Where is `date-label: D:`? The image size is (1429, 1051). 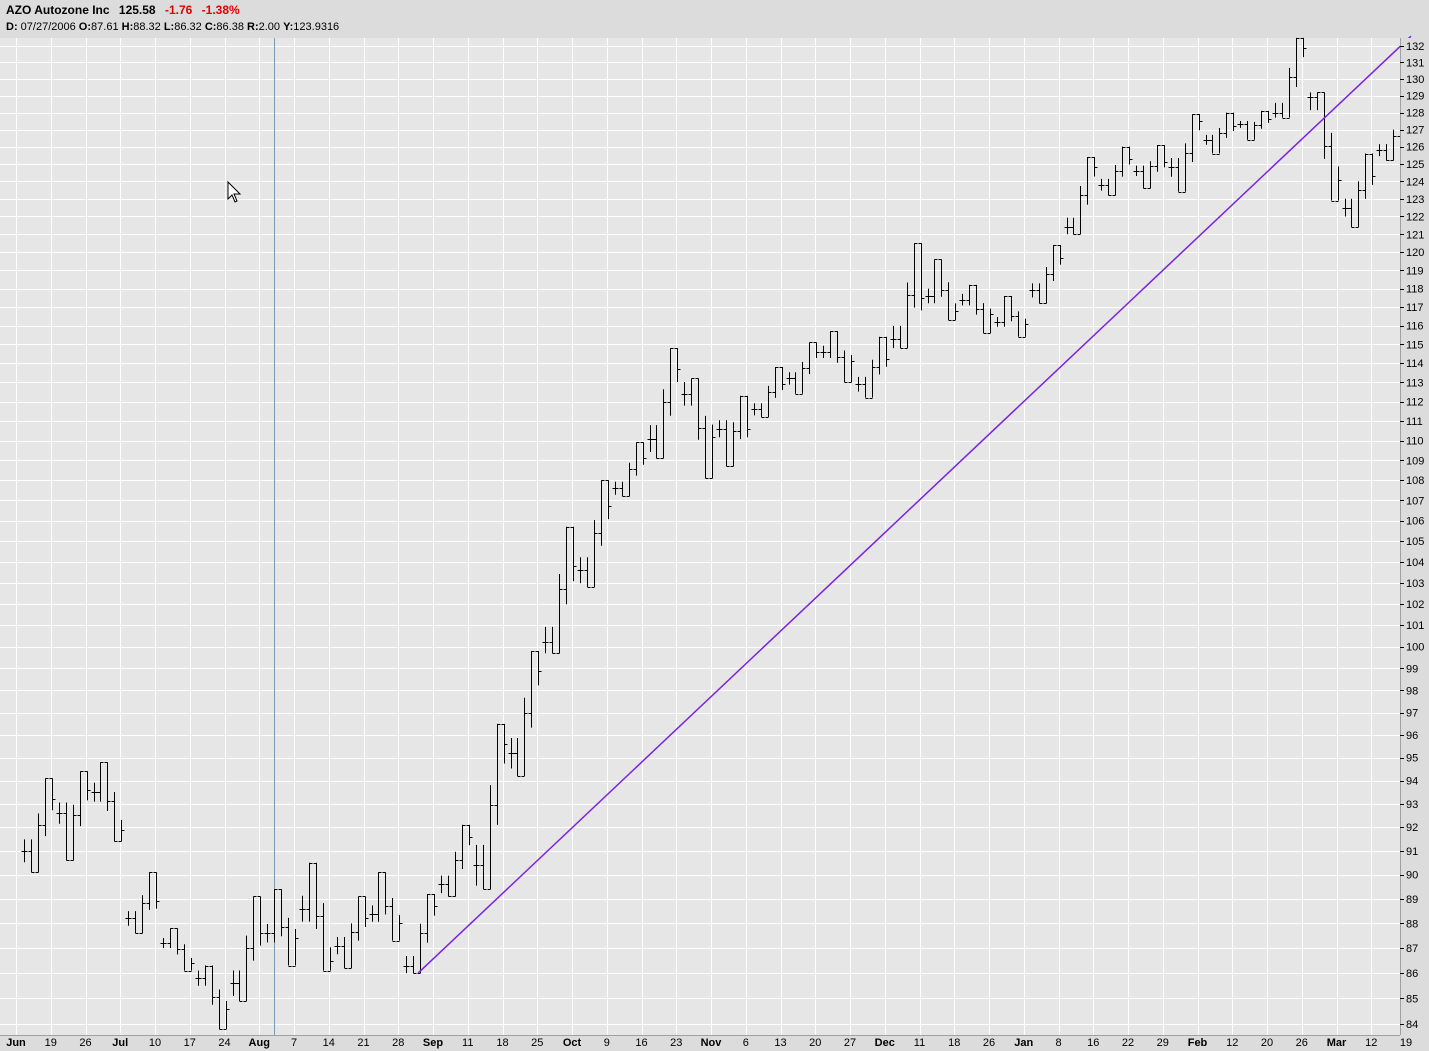 date-label: D: is located at coordinates (12, 27).